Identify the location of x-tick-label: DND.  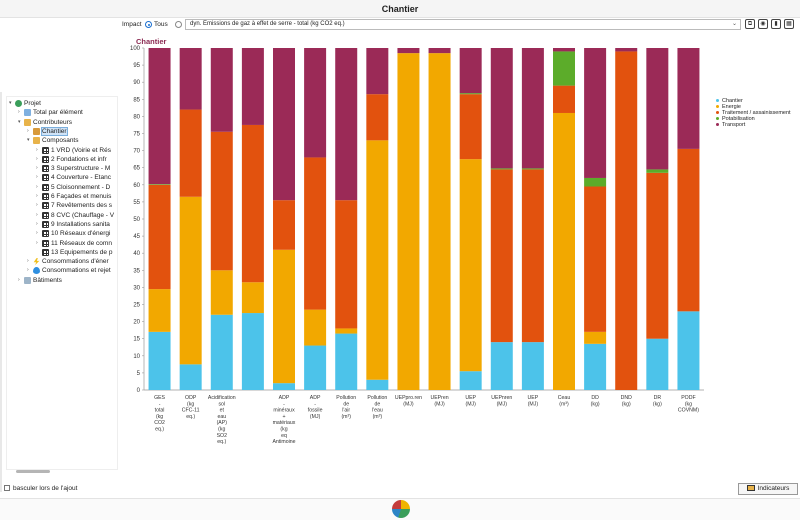
(626, 398).